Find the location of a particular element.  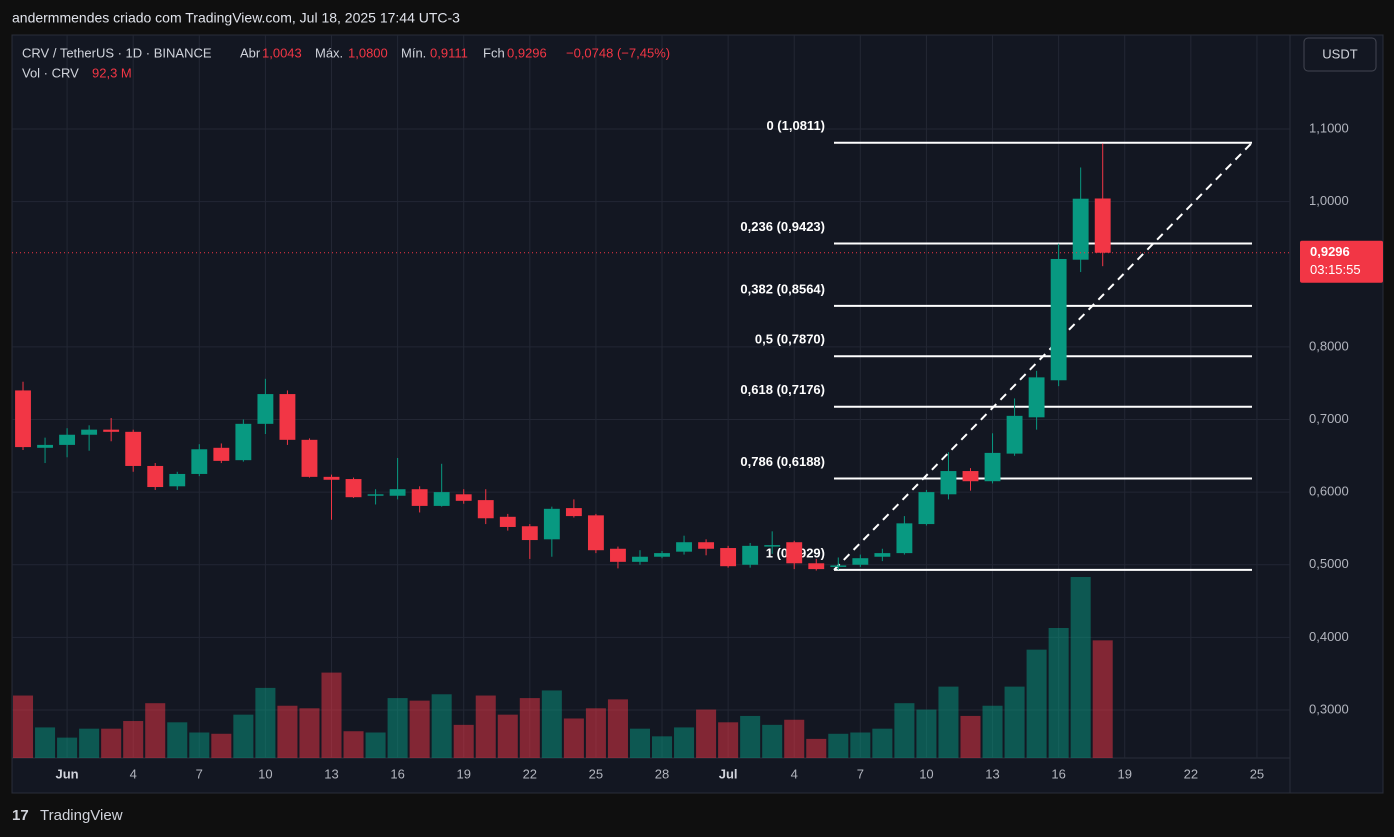

close-label: Fch is located at coordinates (494, 52).